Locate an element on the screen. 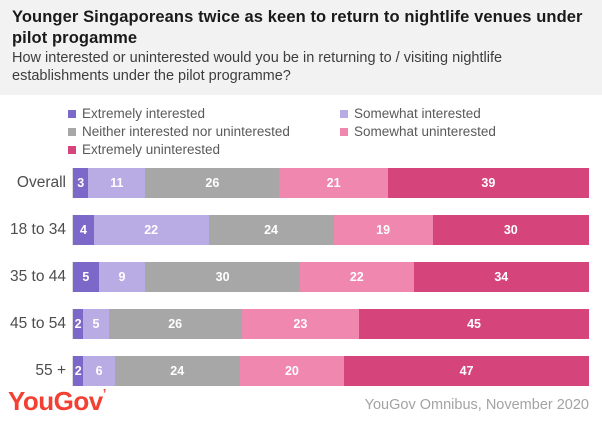  bar-value-label: 47 is located at coordinates (466, 370).